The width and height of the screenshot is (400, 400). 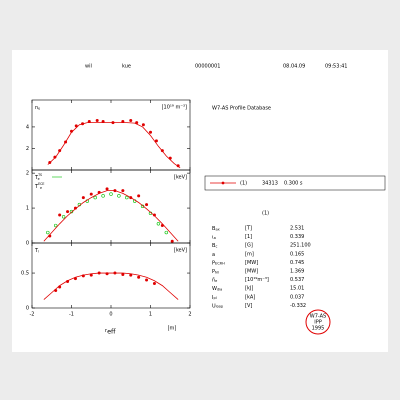 I want to click on param-sym: n̄, so click(x=213, y=280).